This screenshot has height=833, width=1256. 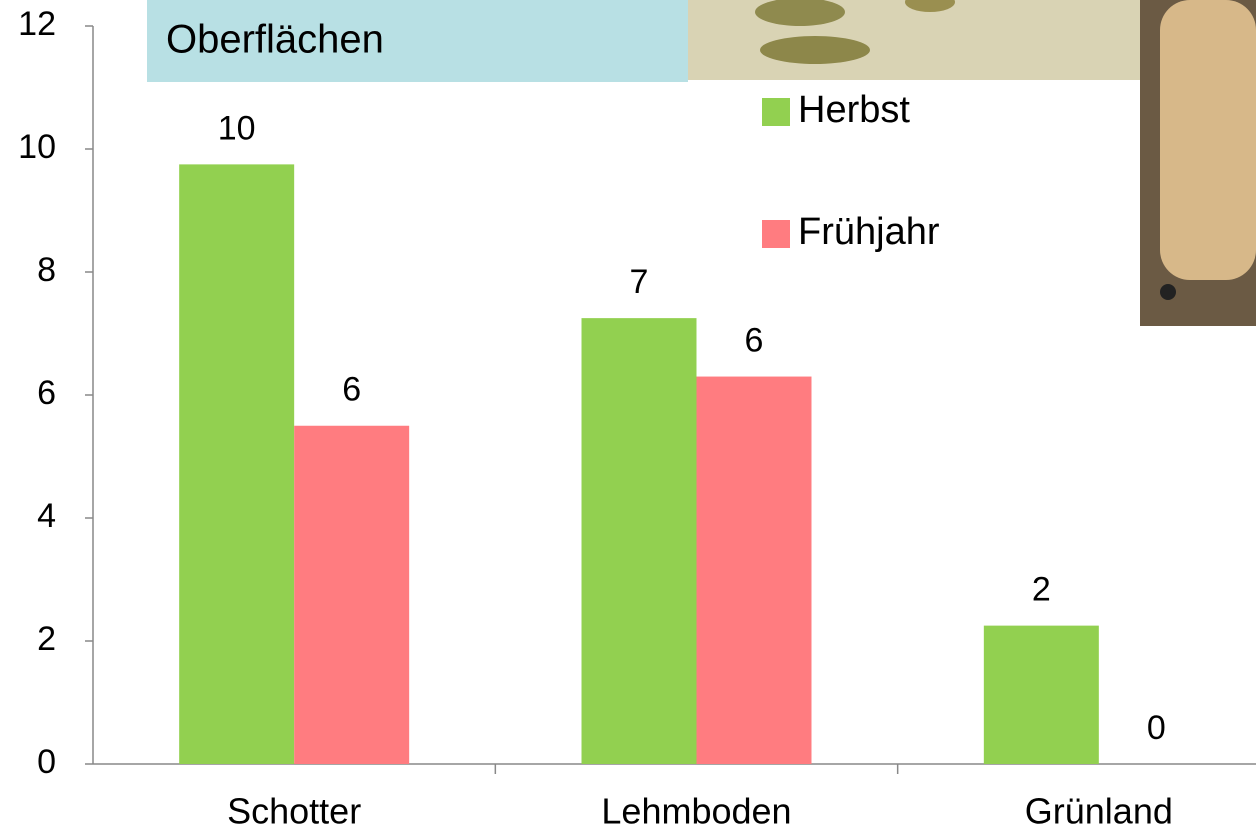 What do you see at coordinates (237, 128) in the screenshot?
I see `data-label: 10` at bounding box center [237, 128].